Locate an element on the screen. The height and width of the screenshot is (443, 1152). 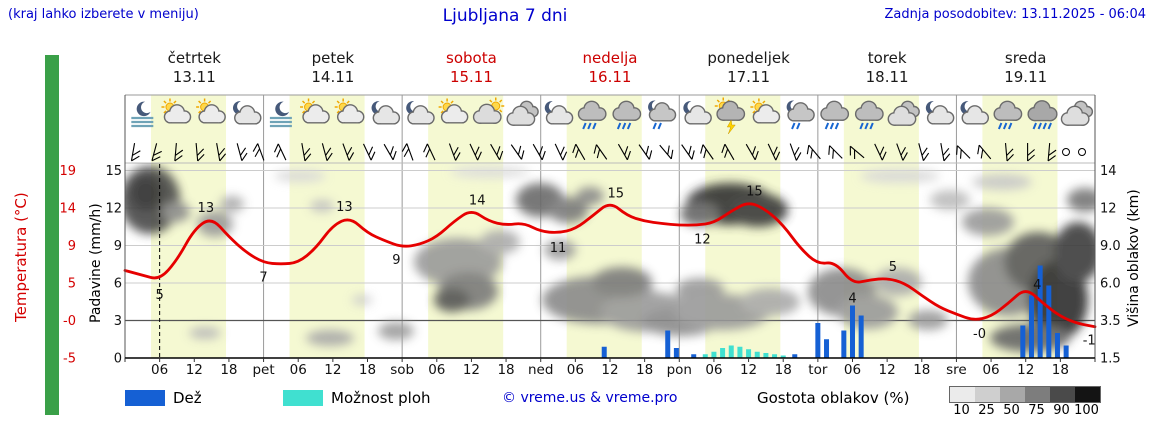
temp-label: 14 is located at coordinates (477, 200).